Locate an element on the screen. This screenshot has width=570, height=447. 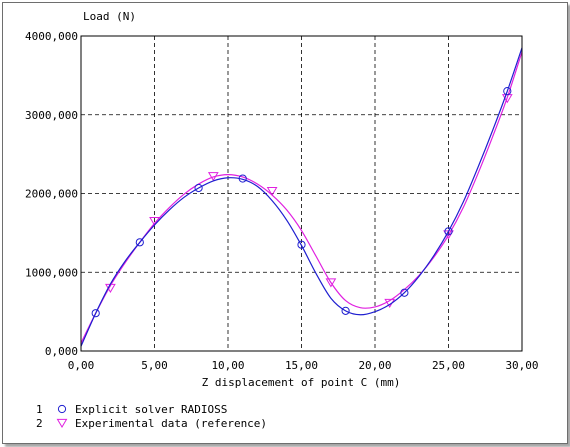
y-tick-label: 4000,000 is located at coordinates (51, 36).